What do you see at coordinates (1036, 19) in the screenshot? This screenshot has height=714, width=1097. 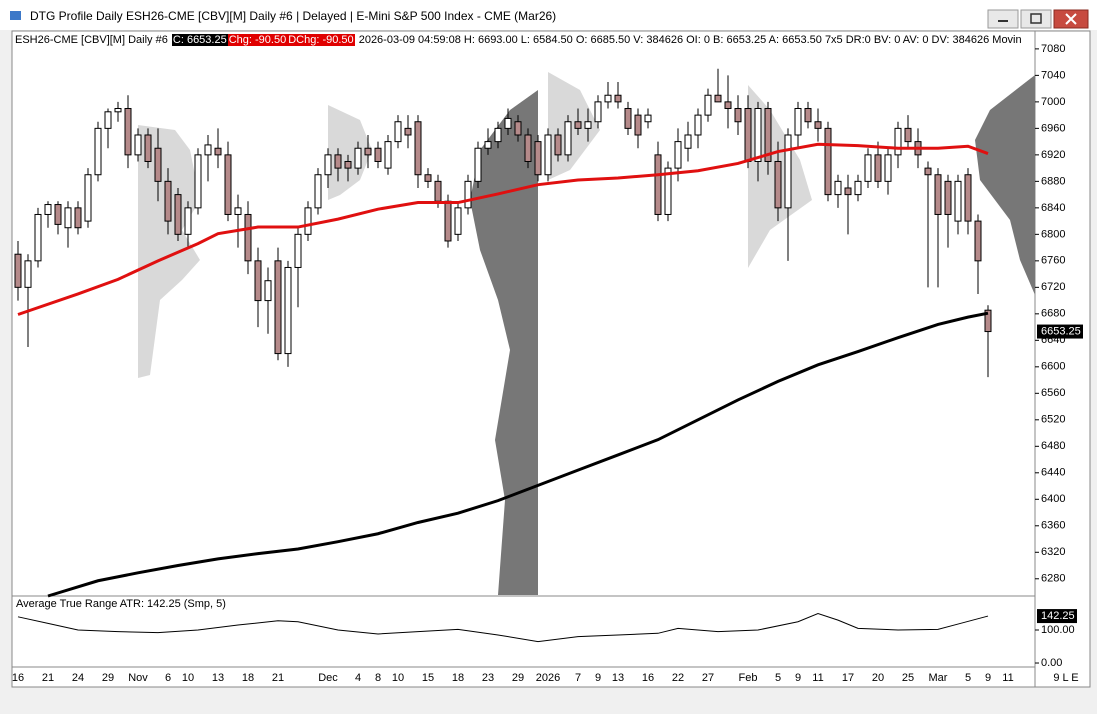 I see `maximize-button` at bounding box center [1036, 19].